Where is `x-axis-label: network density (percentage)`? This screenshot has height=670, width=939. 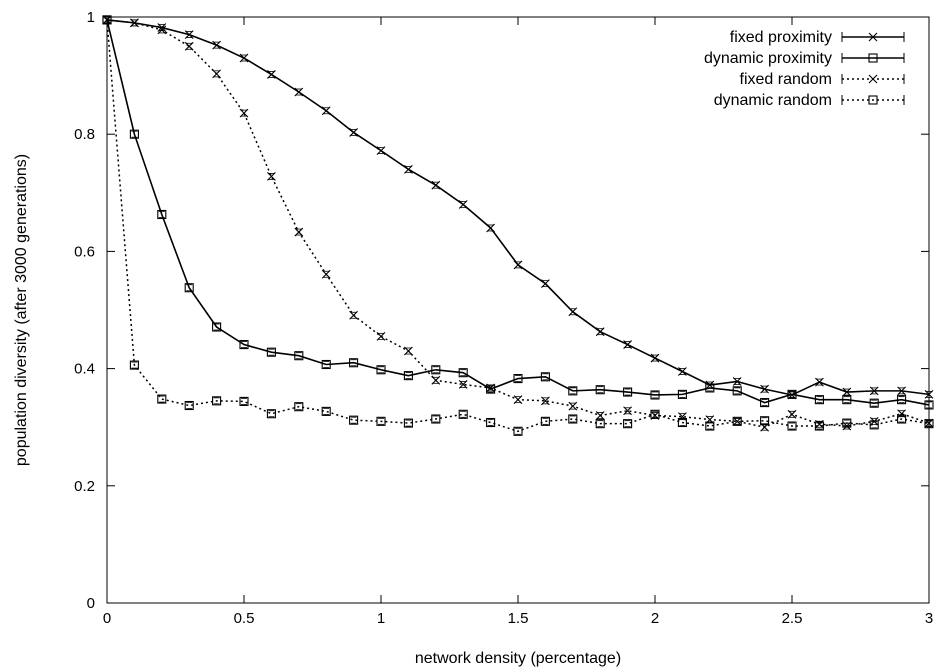 x-axis-label: network density (percentage) is located at coordinates (518, 658).